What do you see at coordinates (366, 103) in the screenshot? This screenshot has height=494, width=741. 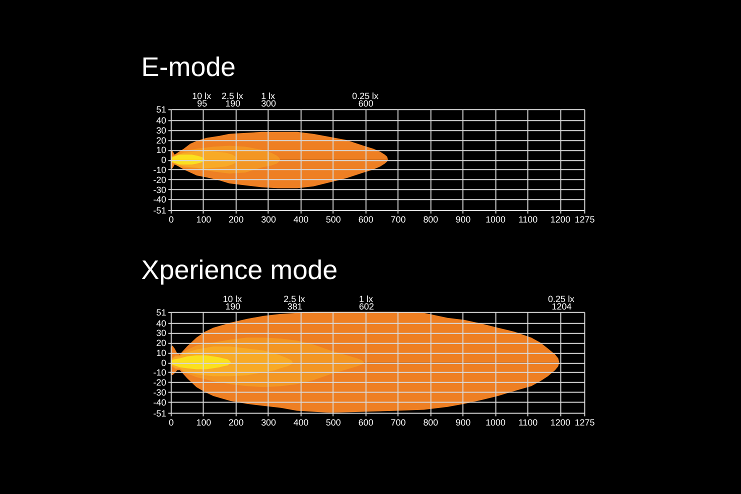 I see `x2-tick-label: 600` at bounding box center [366, 103].